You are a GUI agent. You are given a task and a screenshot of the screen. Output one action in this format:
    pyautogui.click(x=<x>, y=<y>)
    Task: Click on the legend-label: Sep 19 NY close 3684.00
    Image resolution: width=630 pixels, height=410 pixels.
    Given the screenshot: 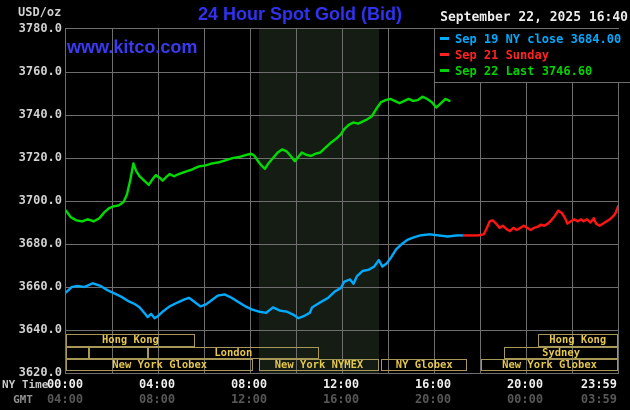 What is the action you would take?
    pyautogui.click(x=538, y=38)
    